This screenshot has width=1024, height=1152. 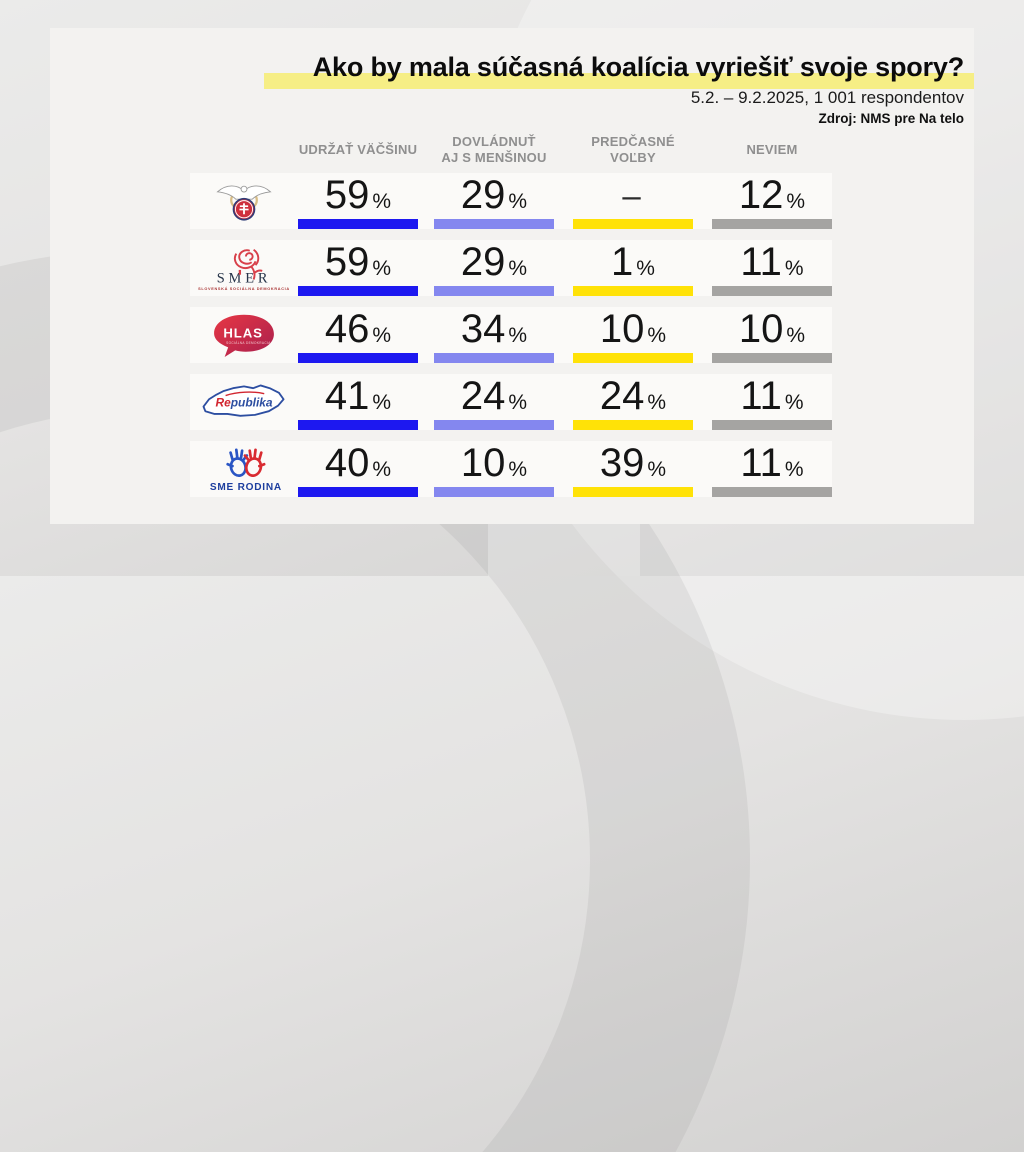 I want to click on party-logo-cell, so click(x=244, y=201).